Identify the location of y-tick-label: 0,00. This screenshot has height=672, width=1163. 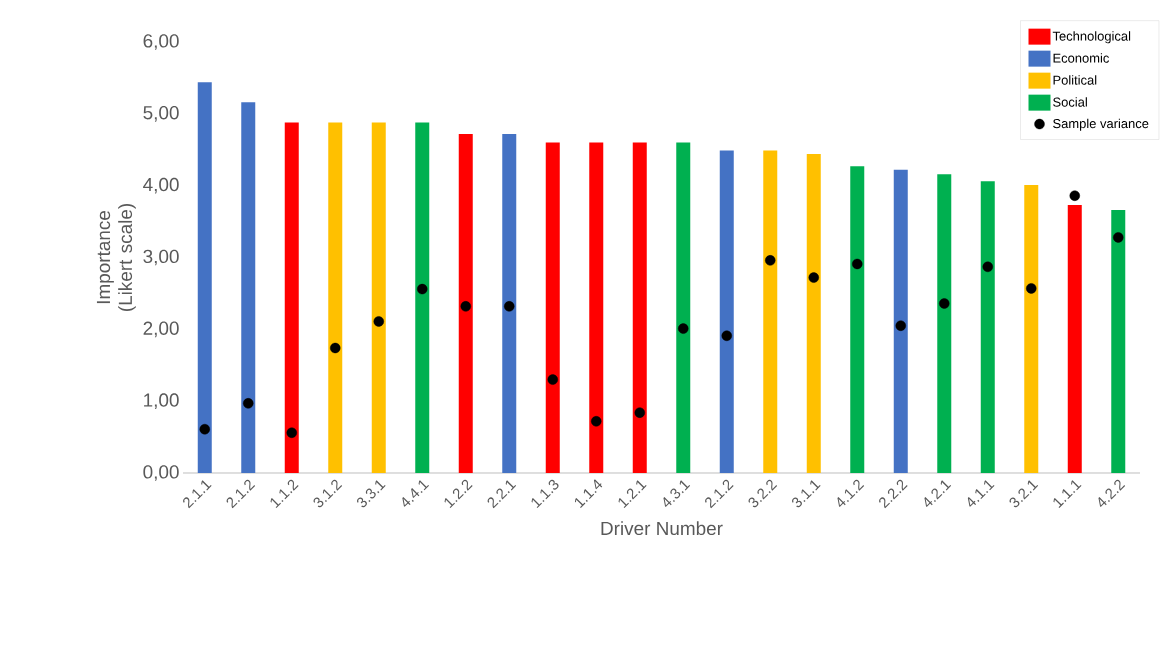
(161, 473).